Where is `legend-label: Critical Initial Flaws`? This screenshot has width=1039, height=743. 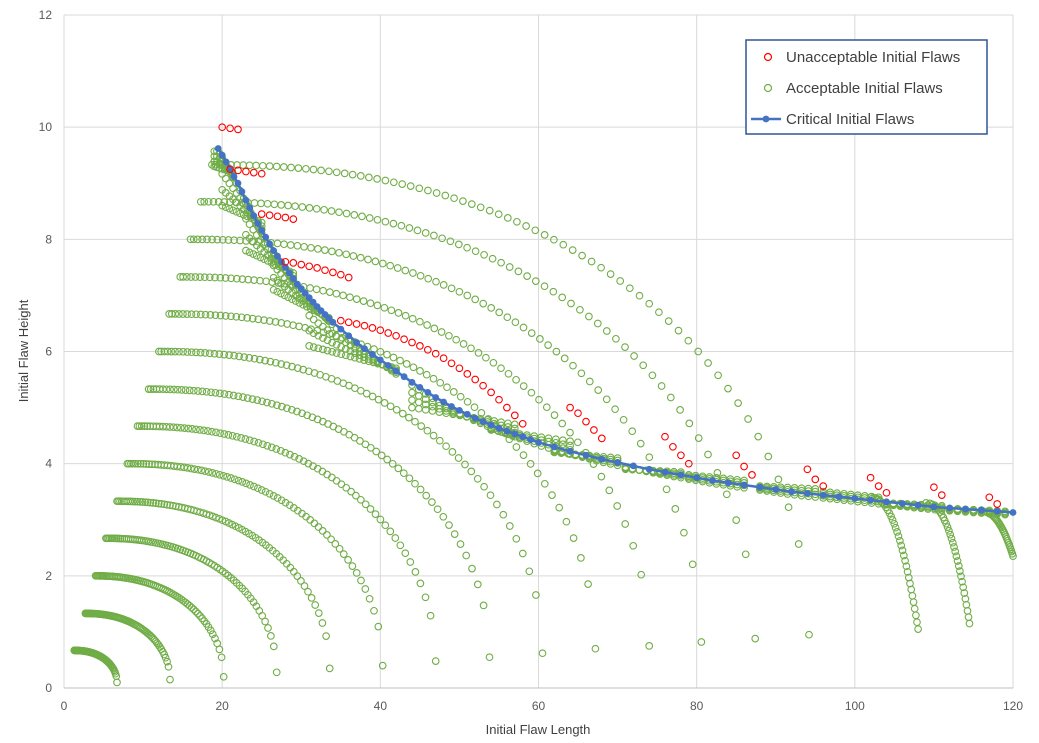
legend-label: Critical Initial Flaws is located at coordinates (850, 119).